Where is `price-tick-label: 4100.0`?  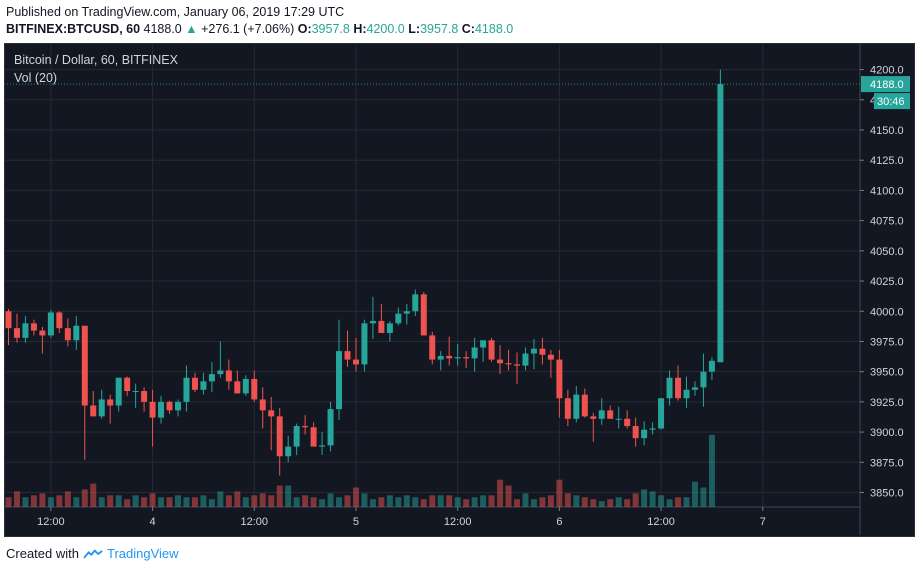 price-tick-label: 4100.0 is located at coordinates (887, 191).